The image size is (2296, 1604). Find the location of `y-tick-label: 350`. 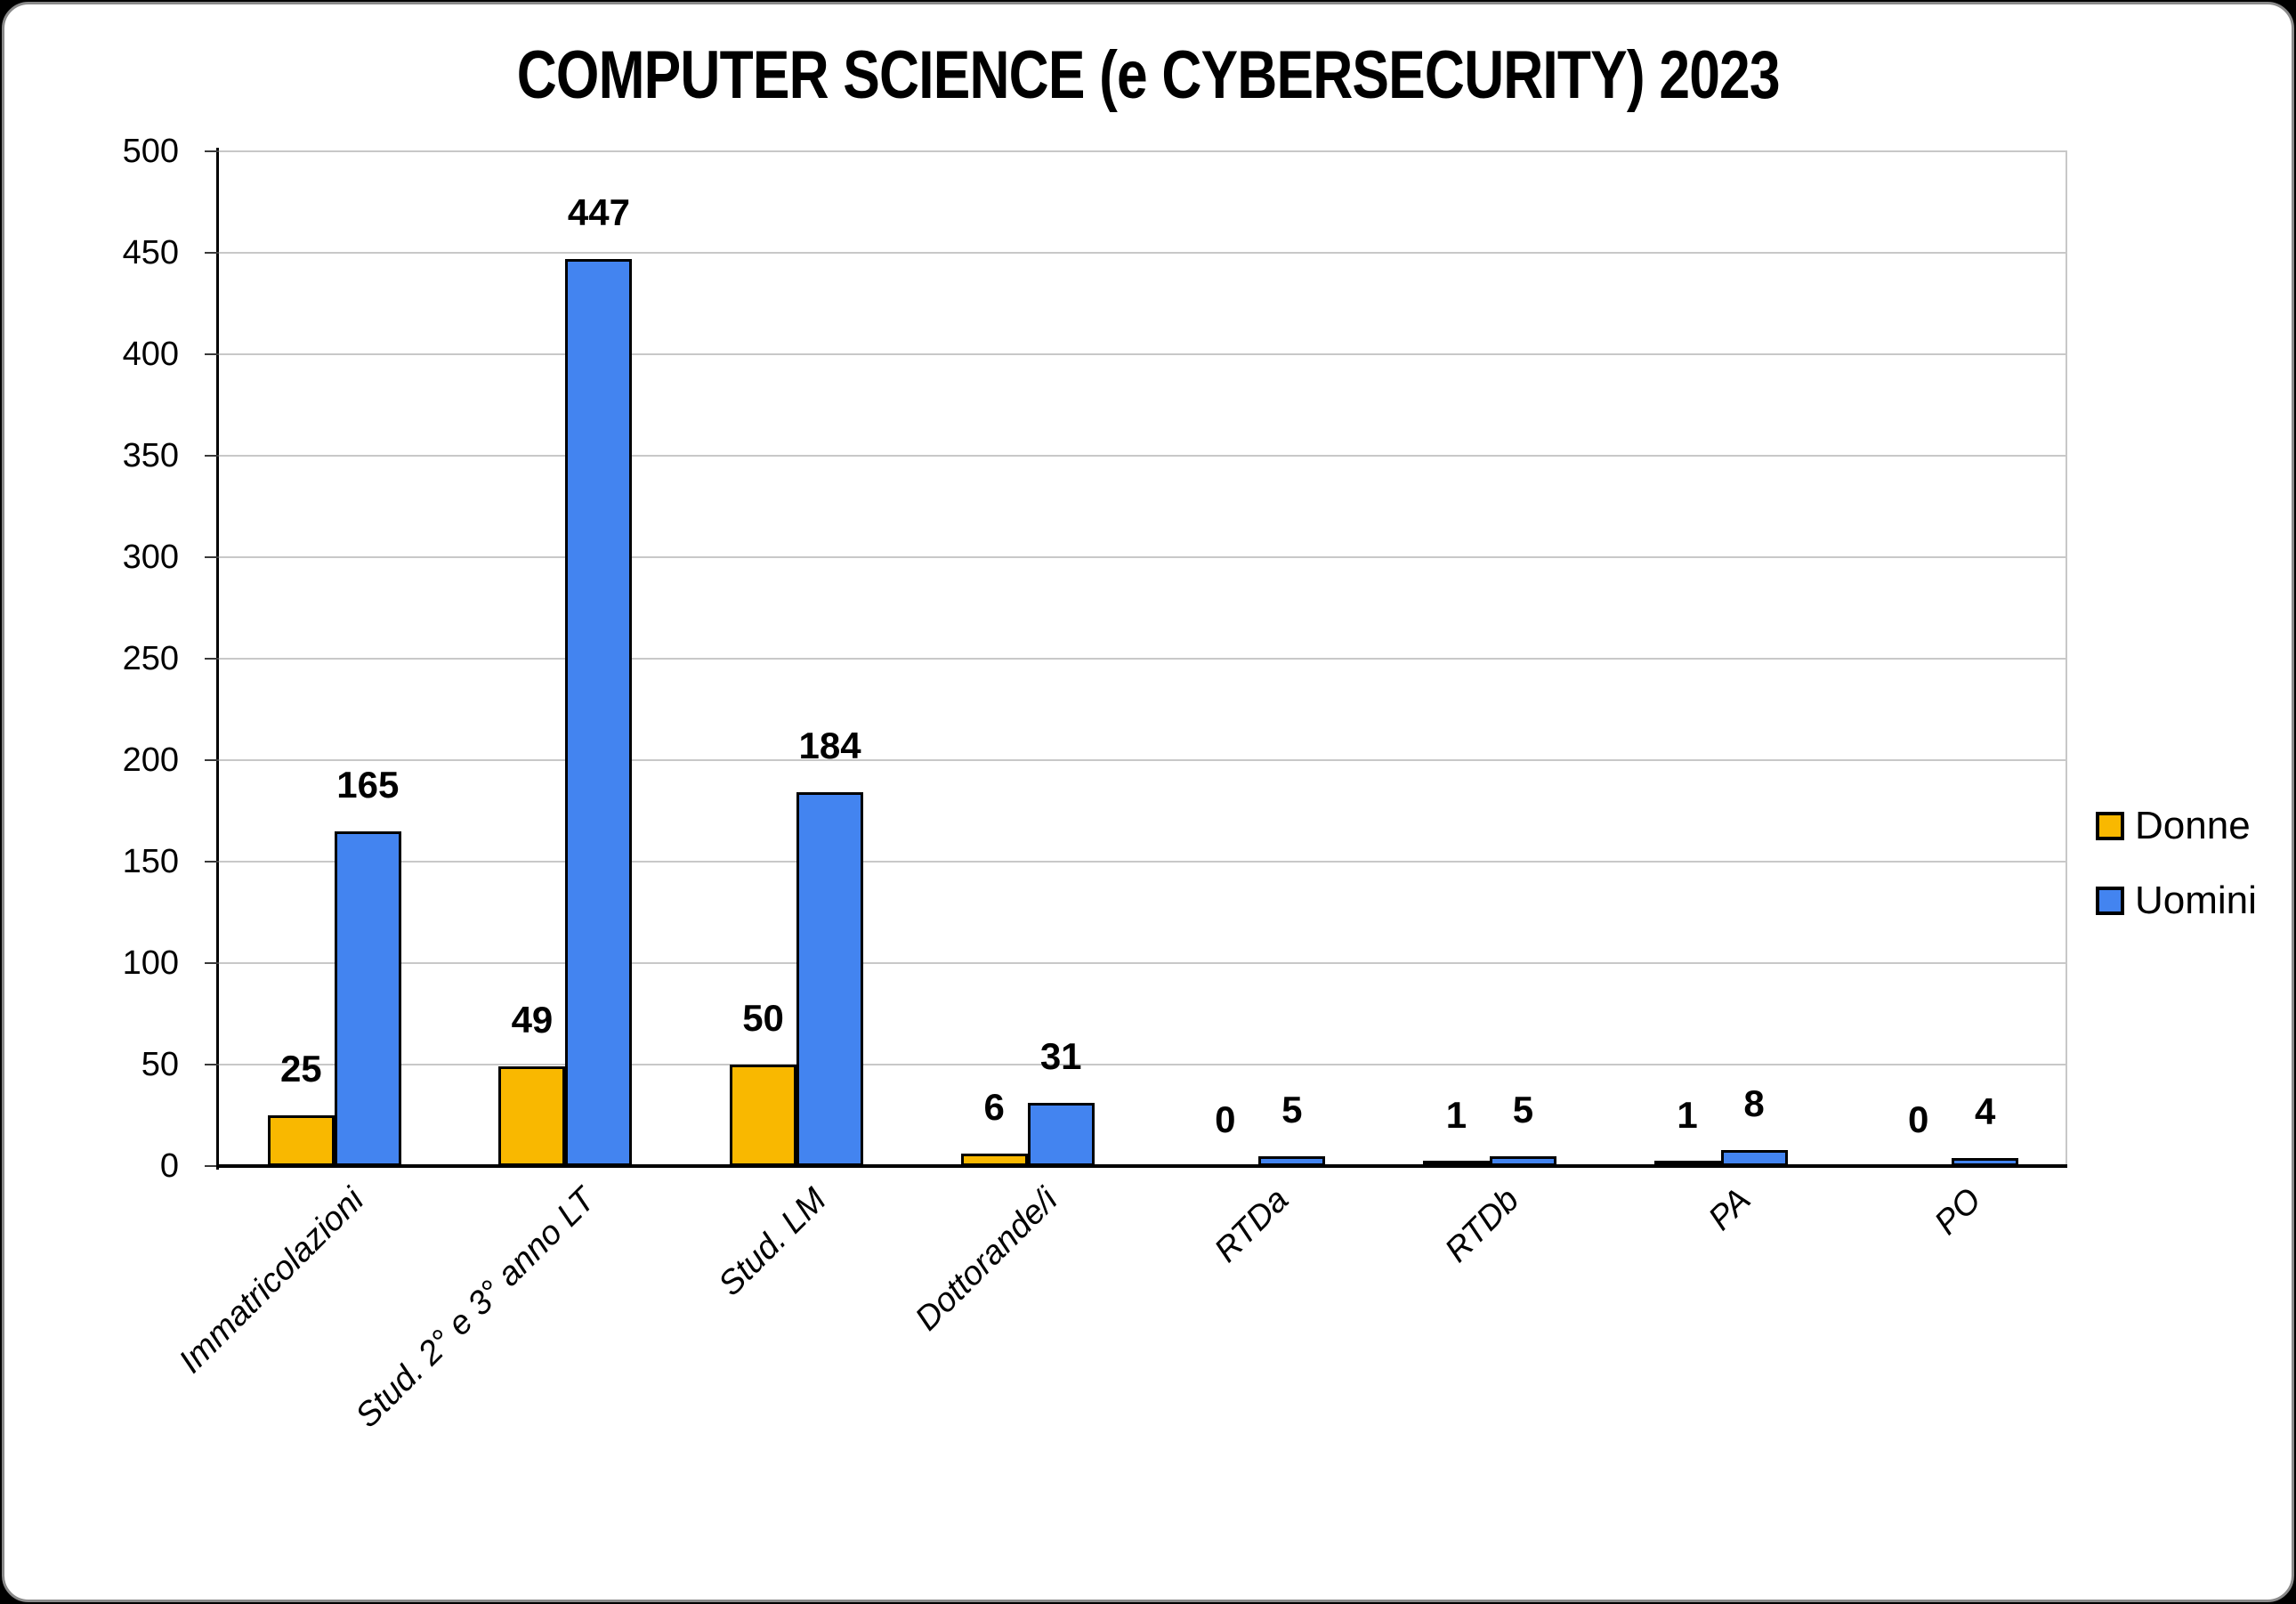

y-tick-label: 350 is located at coordinates (150, 455).